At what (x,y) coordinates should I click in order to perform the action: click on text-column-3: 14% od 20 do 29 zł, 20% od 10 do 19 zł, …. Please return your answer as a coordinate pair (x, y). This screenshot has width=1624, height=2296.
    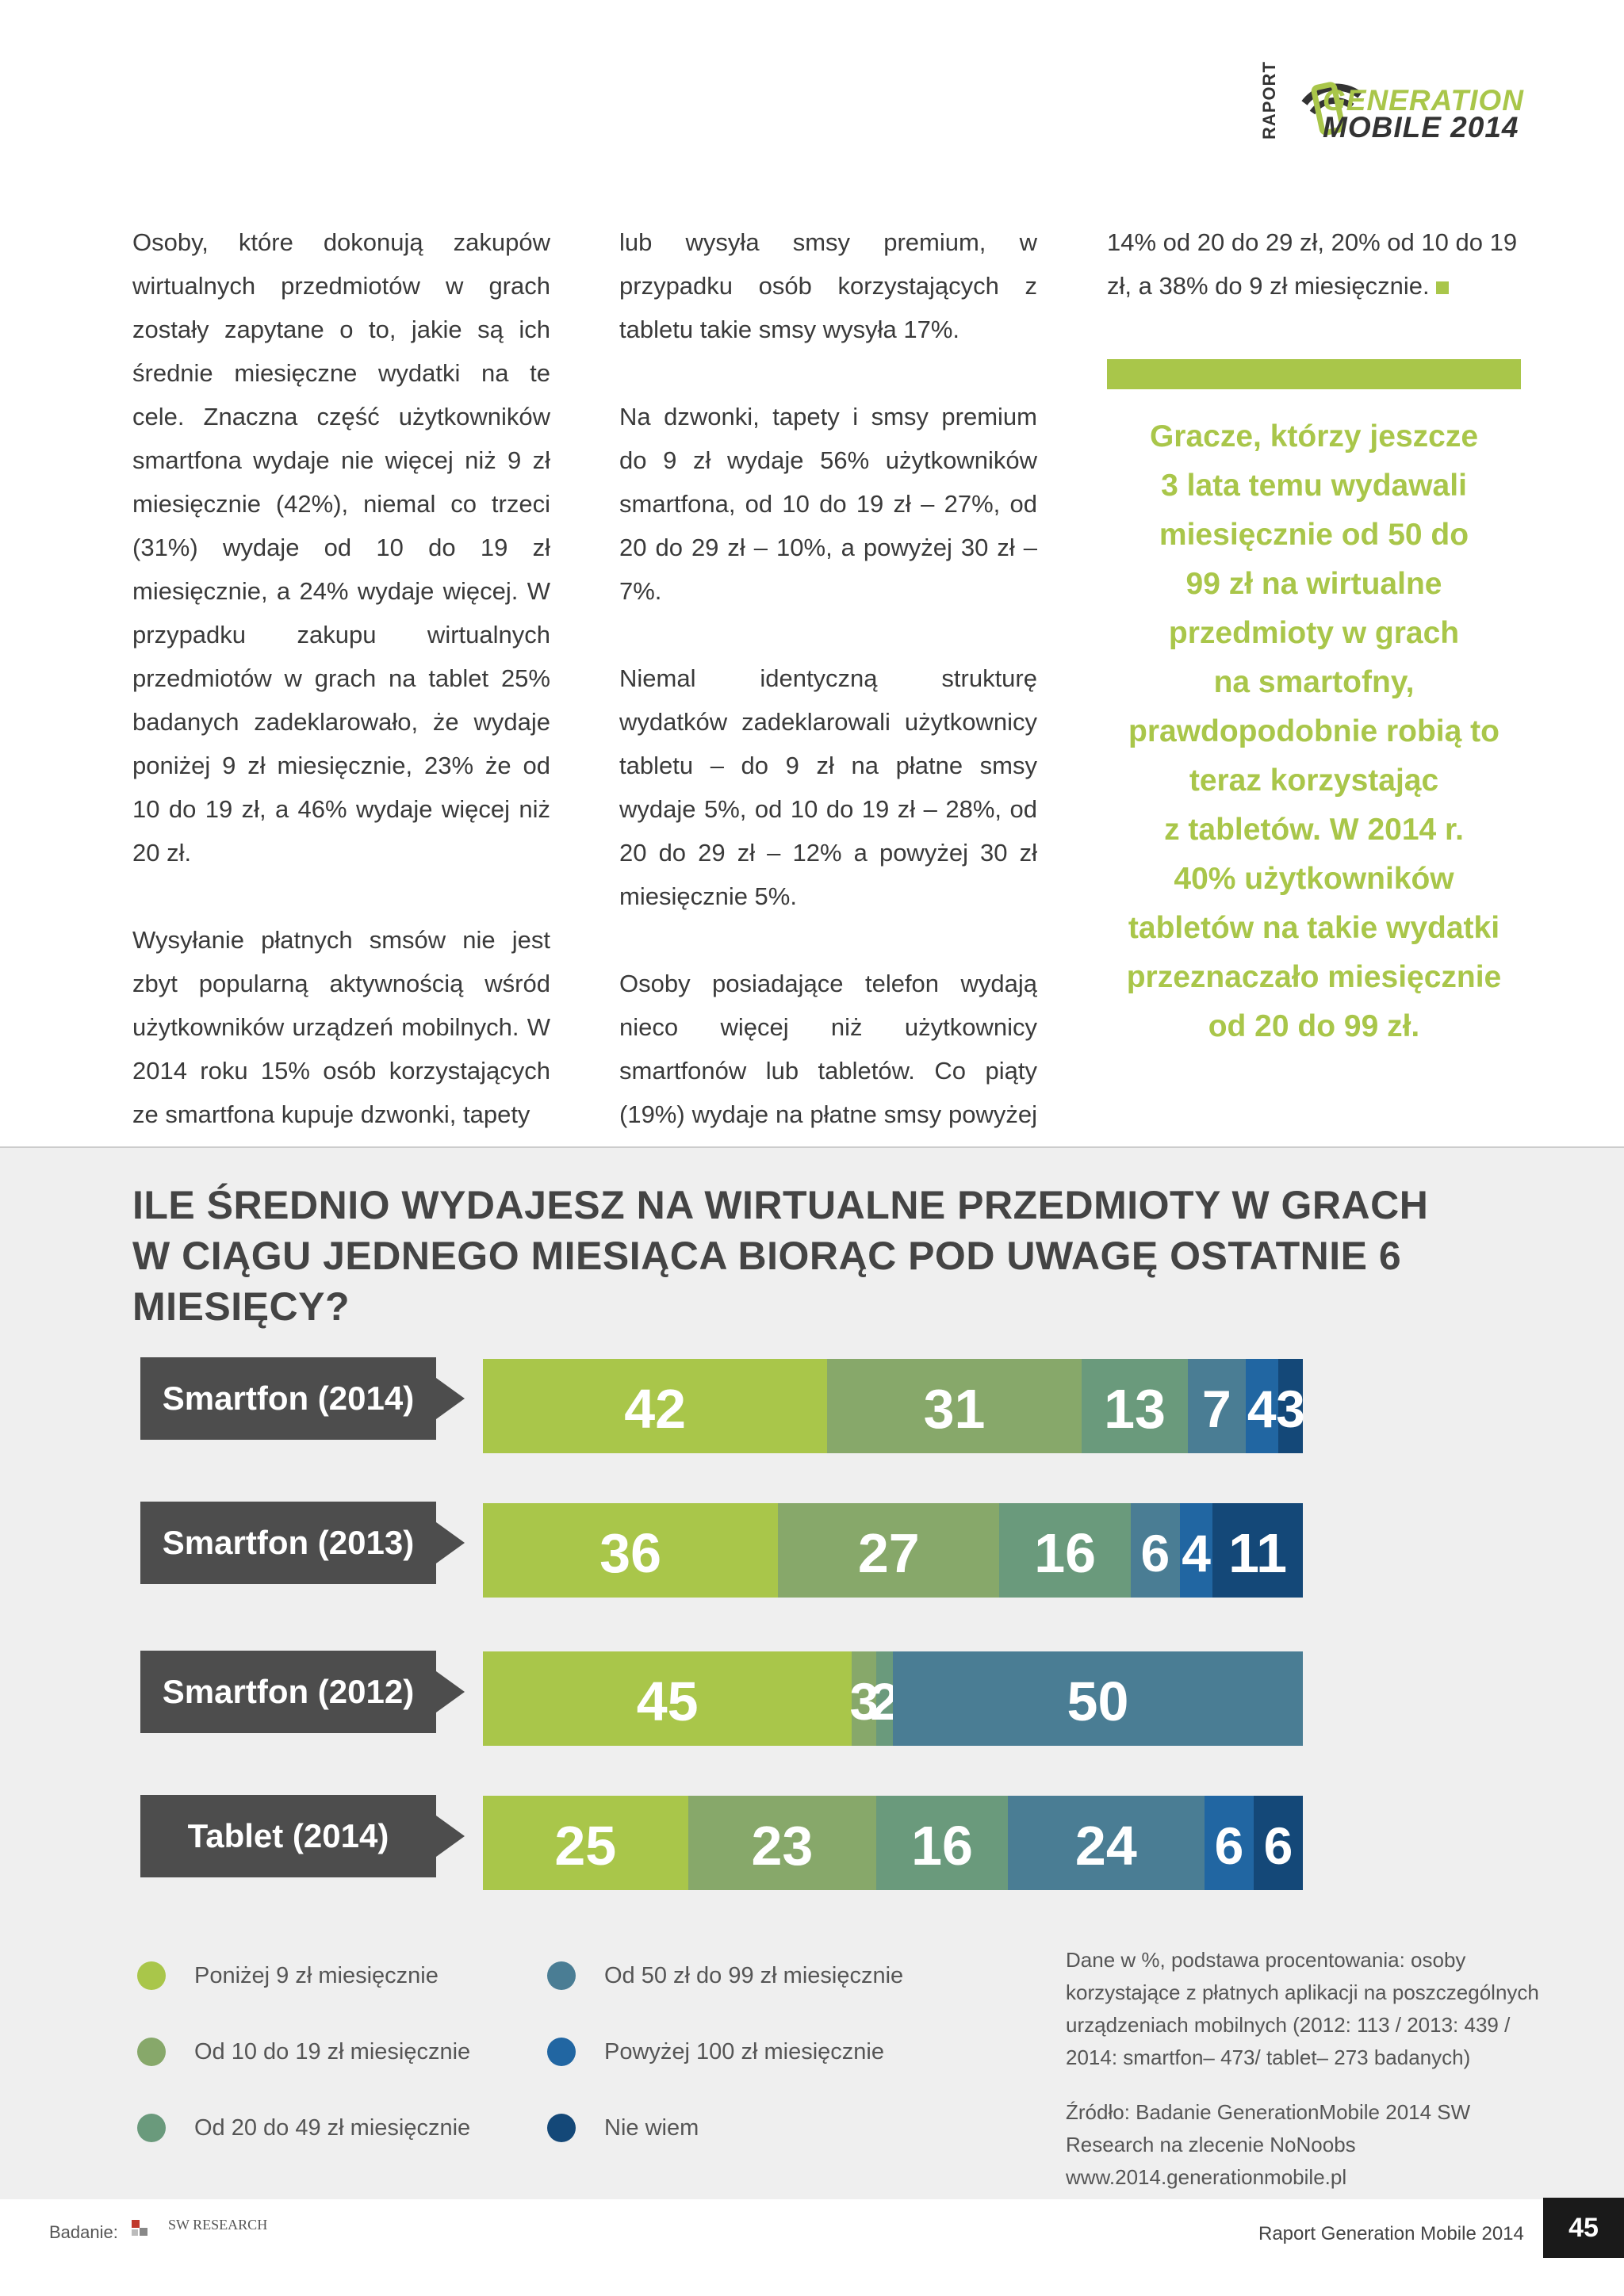
    Looking at the image, I should click on (1316, 285).